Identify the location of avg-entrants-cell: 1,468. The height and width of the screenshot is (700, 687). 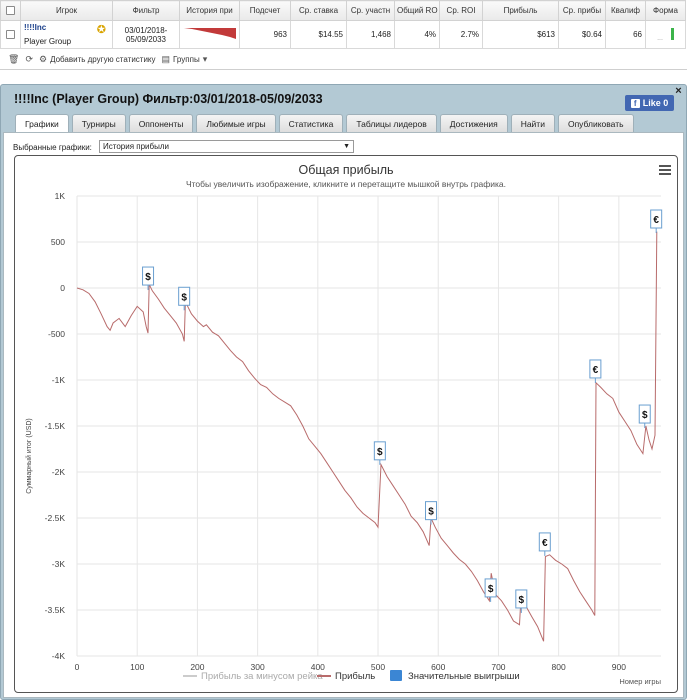
(370, 34).